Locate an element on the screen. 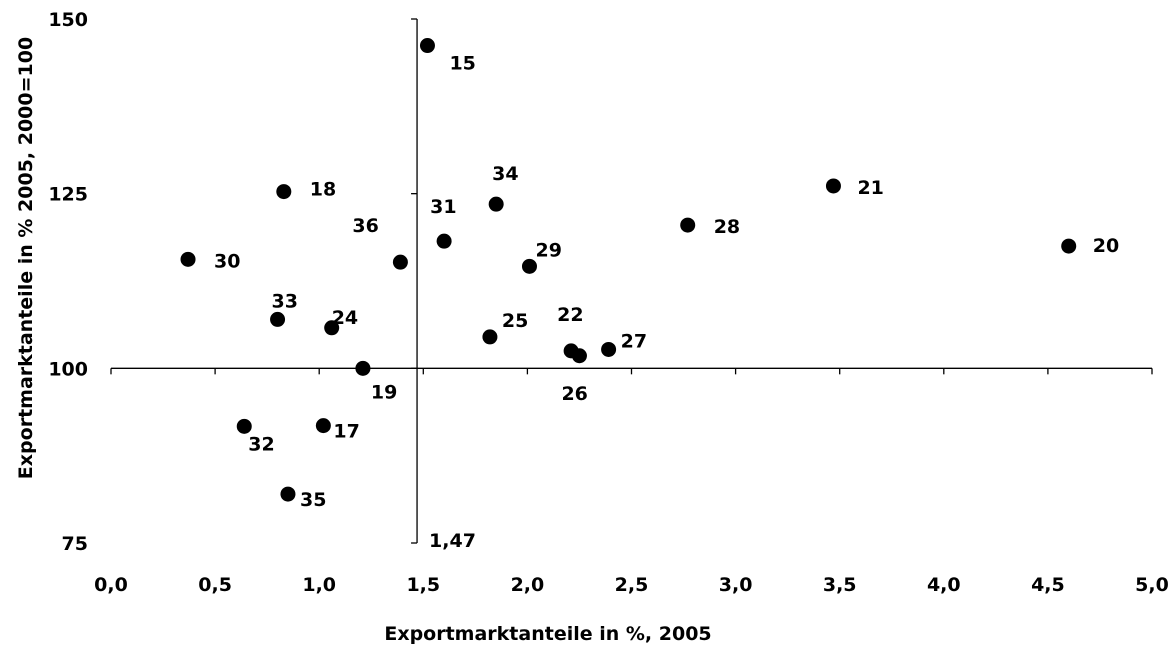 This screenshot has width=1175, height=646. x-tick-label: 5,0 is located at coordinates (1152, 585).